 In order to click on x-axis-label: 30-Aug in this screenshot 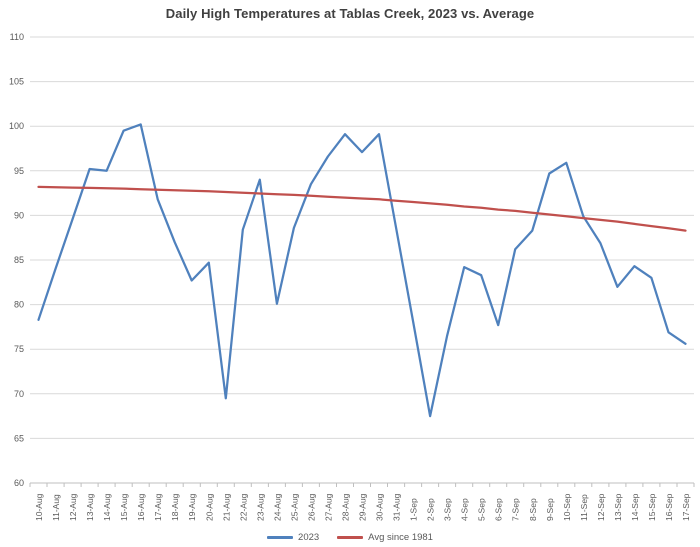, I will do `click(380, 507)`.